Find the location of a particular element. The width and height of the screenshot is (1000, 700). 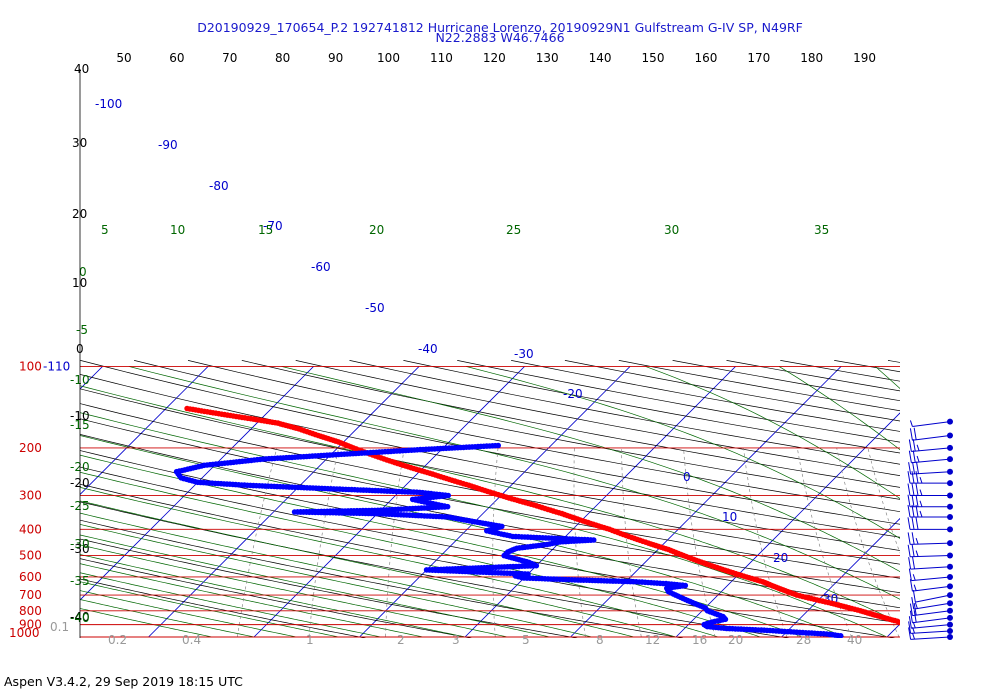

moist-adiabat-label-left: -5 is located at coordinates (82, 330).